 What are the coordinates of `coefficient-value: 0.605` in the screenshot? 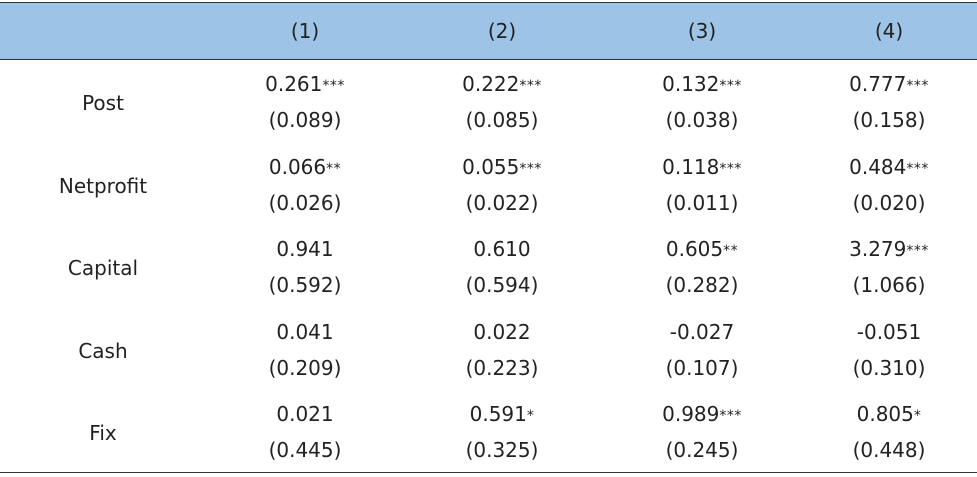 It's located at (694, 249).